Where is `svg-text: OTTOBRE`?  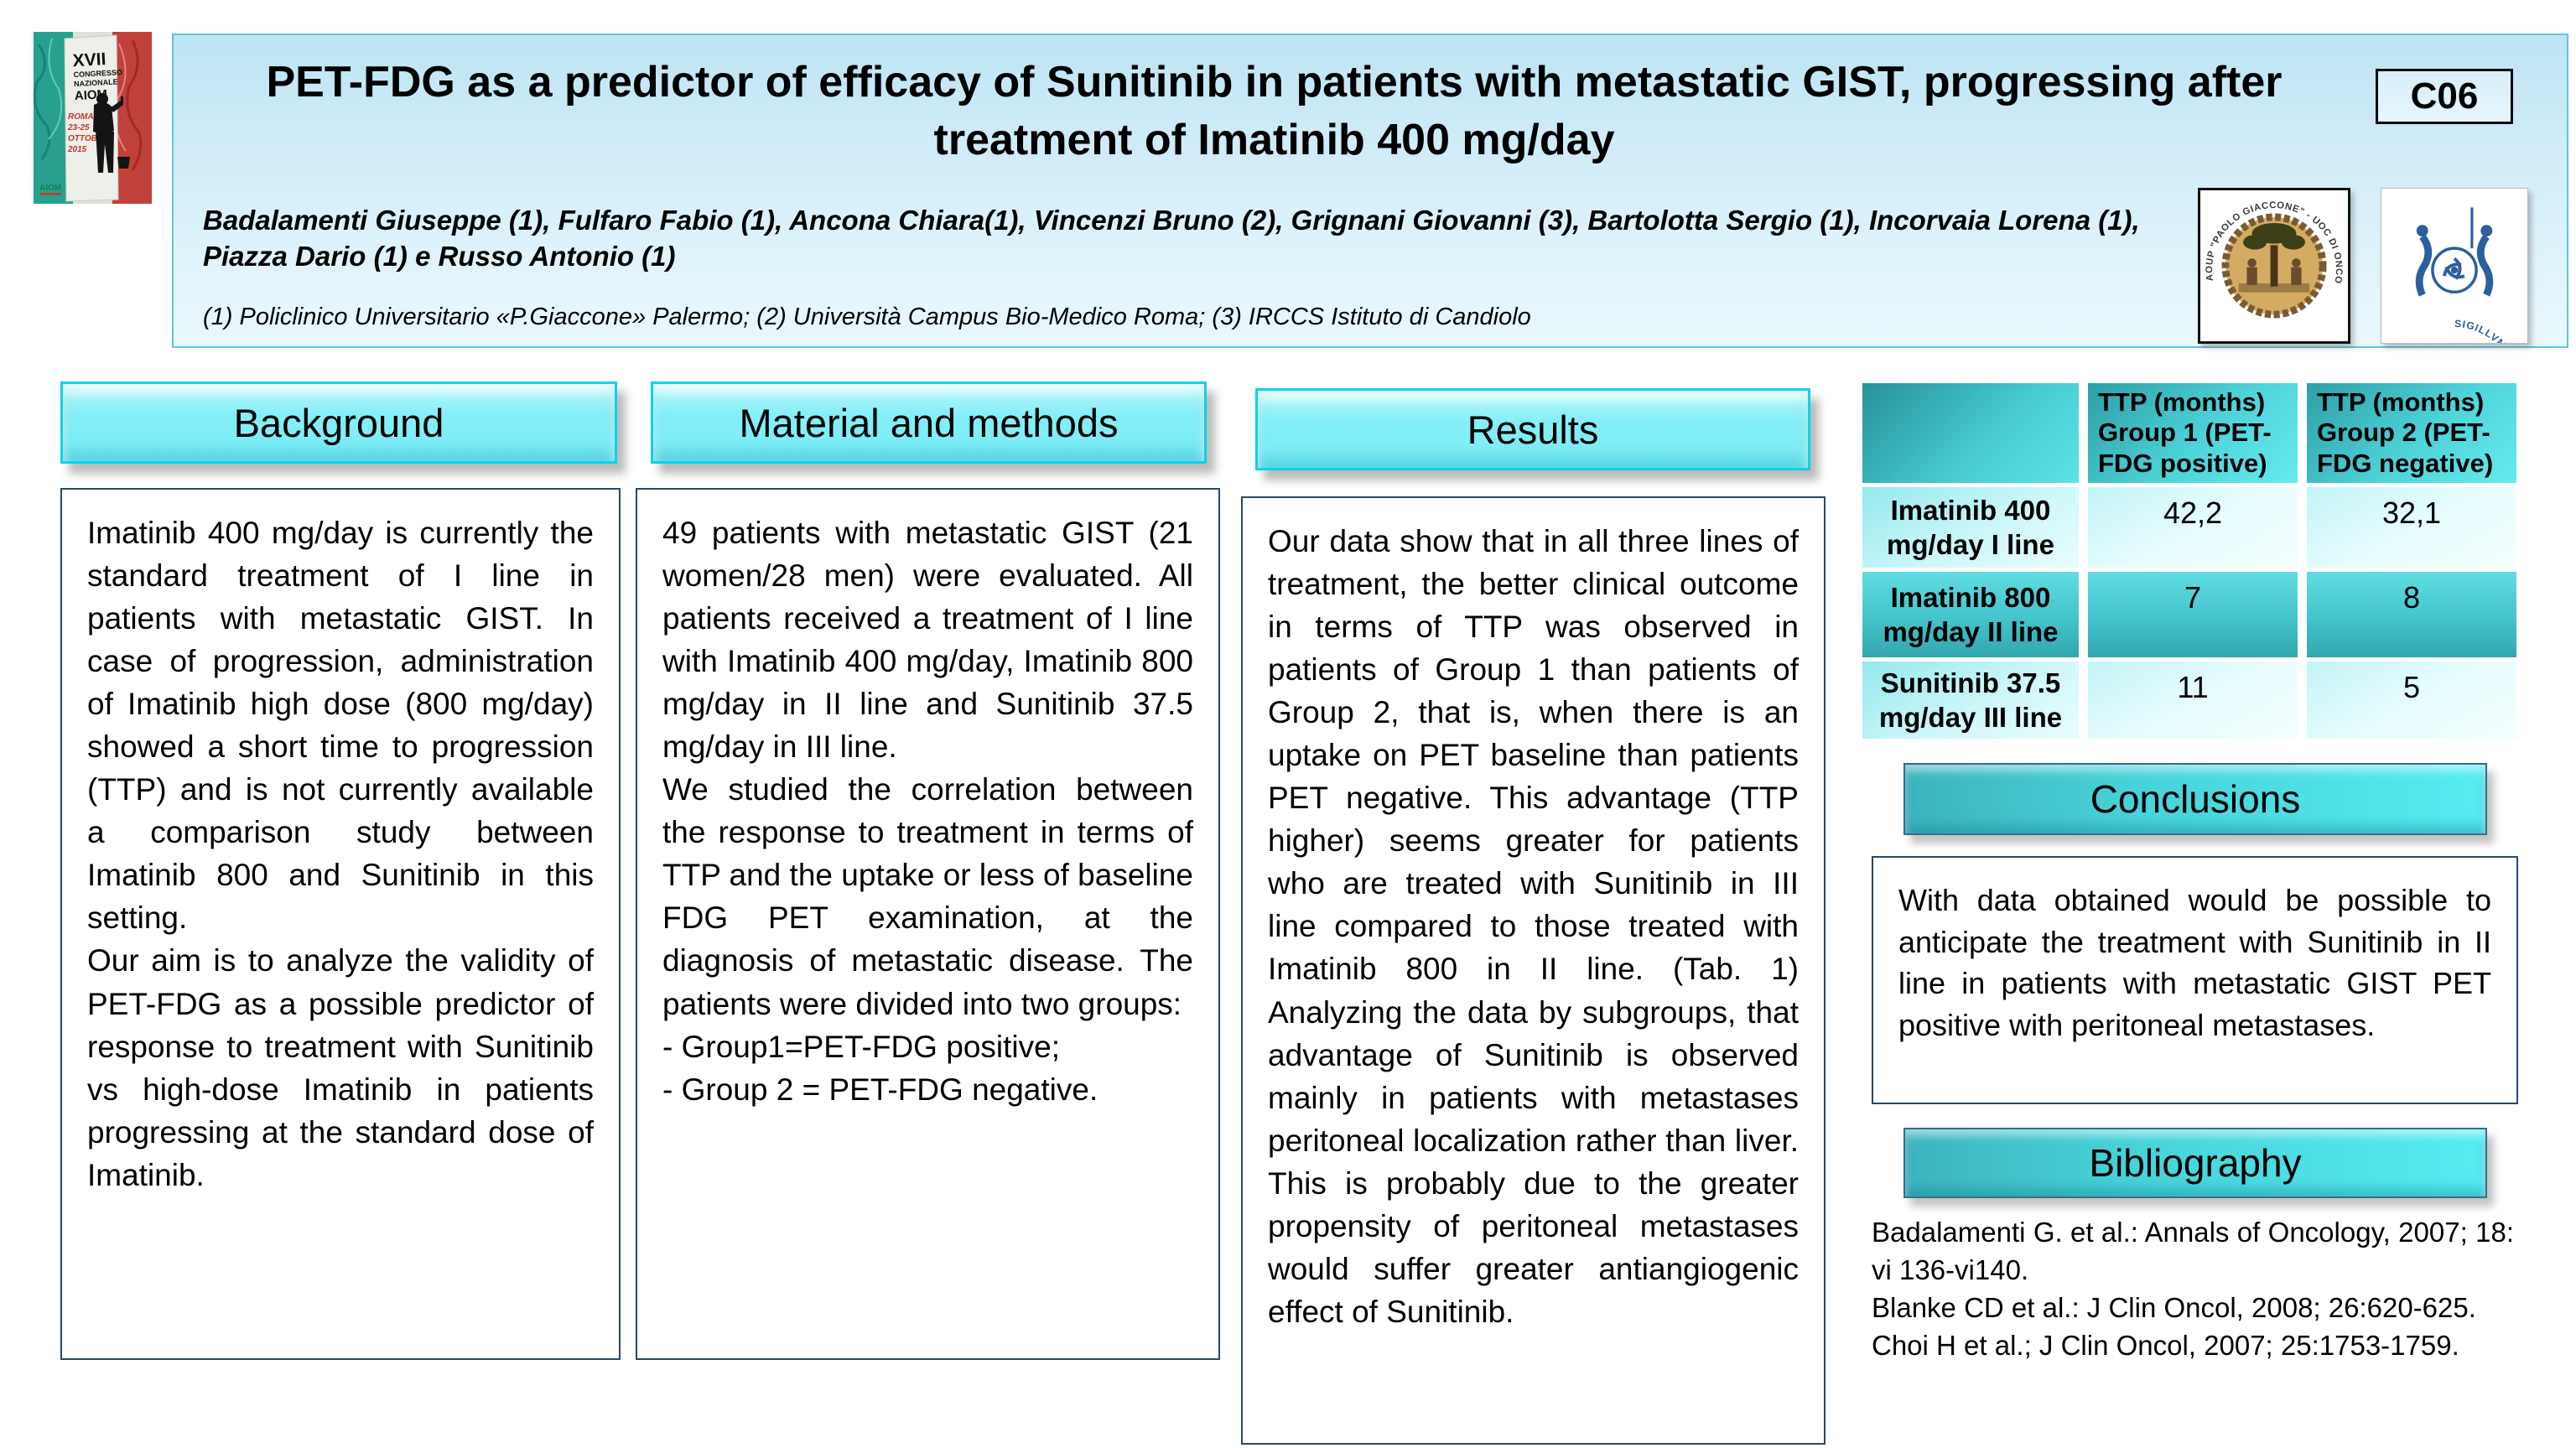 svg-text: OTTOBRE is located at coordinates (88, 138).